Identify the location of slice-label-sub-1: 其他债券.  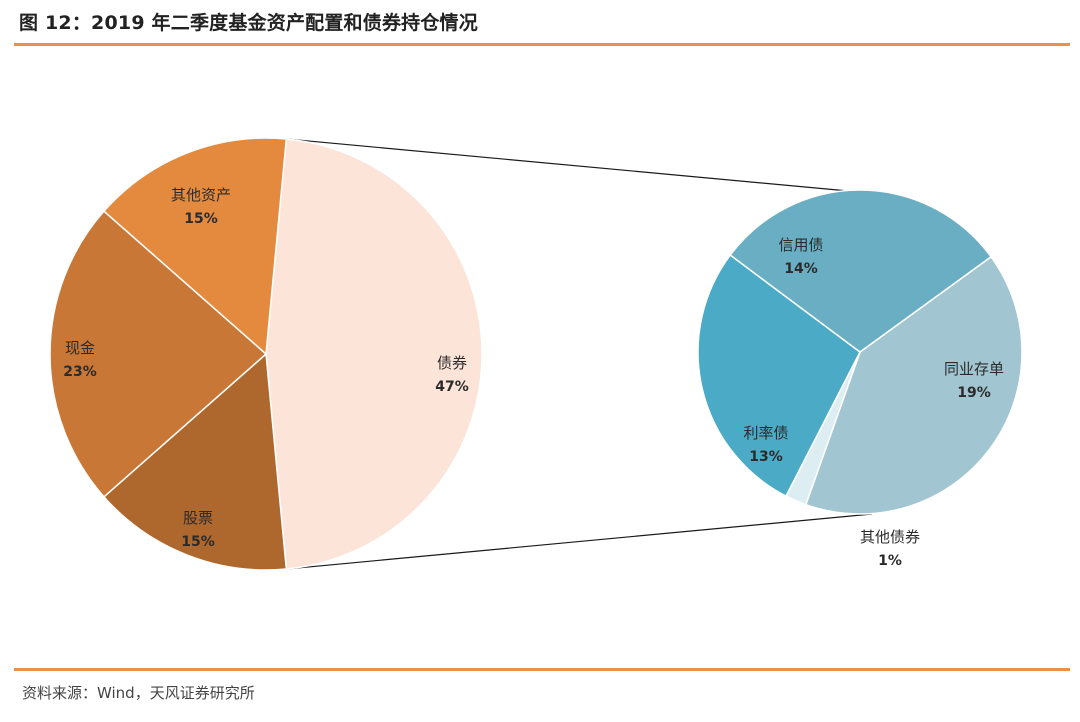
(890, 537).